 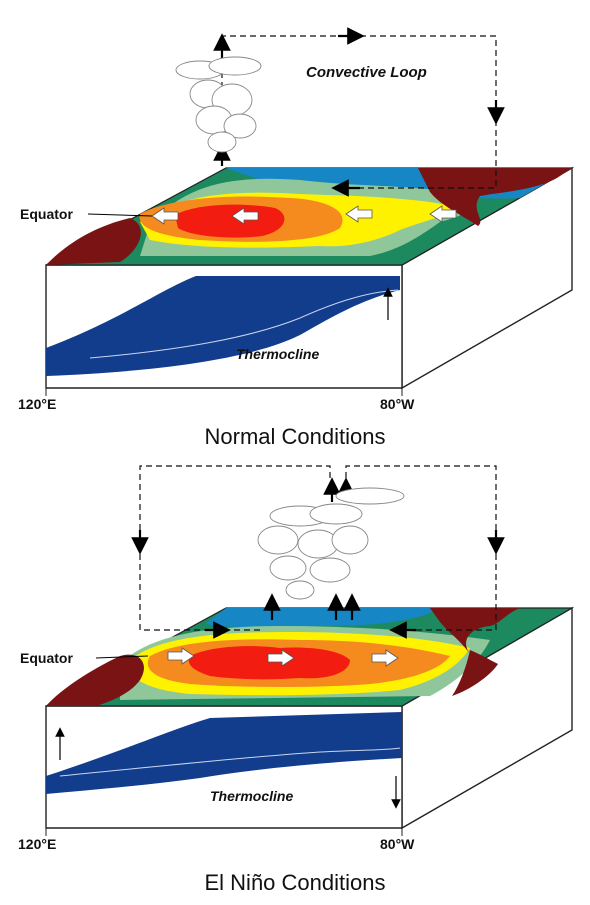 I want to click on convective-loop-label: Convective Loop, so click(x=366, y=72).